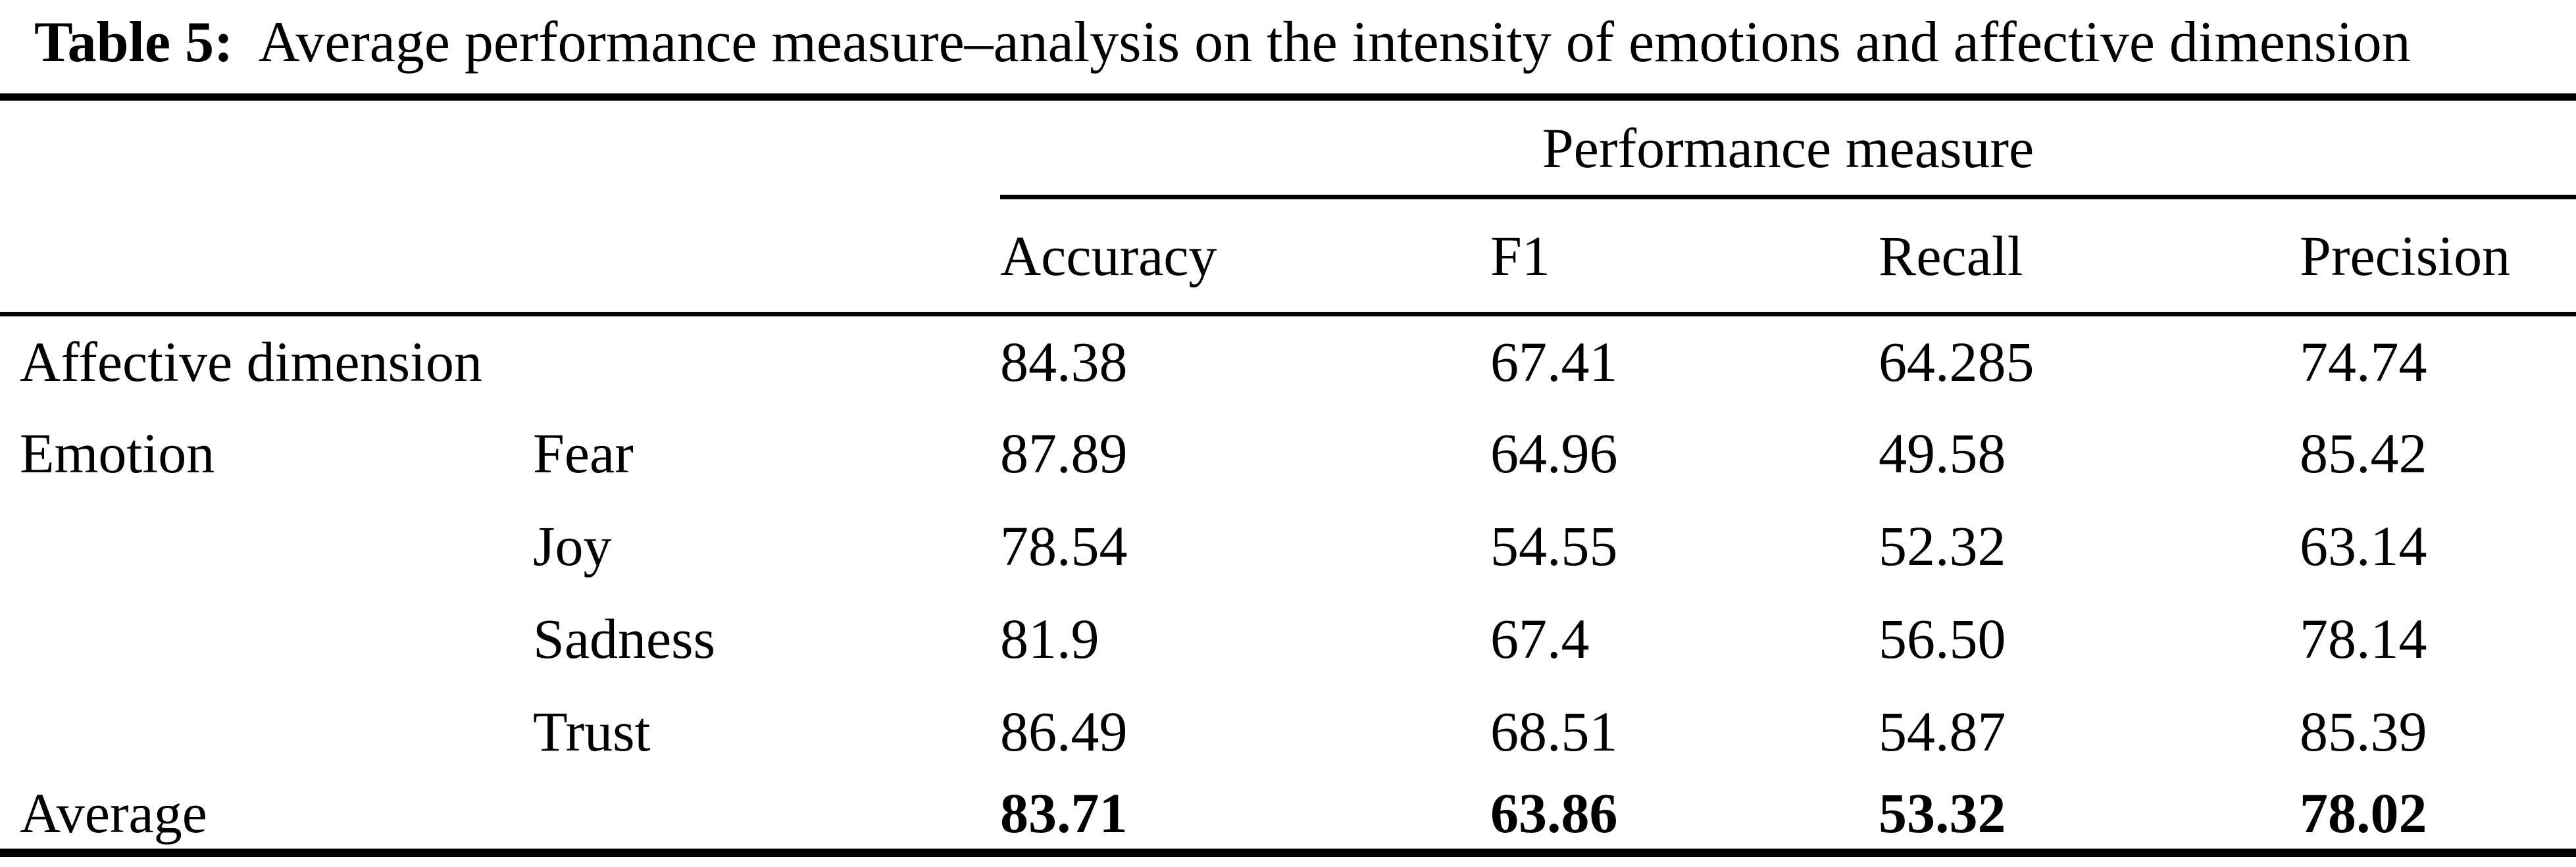 This screenshot has width=2576, height=867. What do you see at coordinates (1288, 731) in the screenshot?
I see `table-row-emotion-trust: Trust 86.49 68.51 54.87 85.39` at bounding box center [1288, 731].